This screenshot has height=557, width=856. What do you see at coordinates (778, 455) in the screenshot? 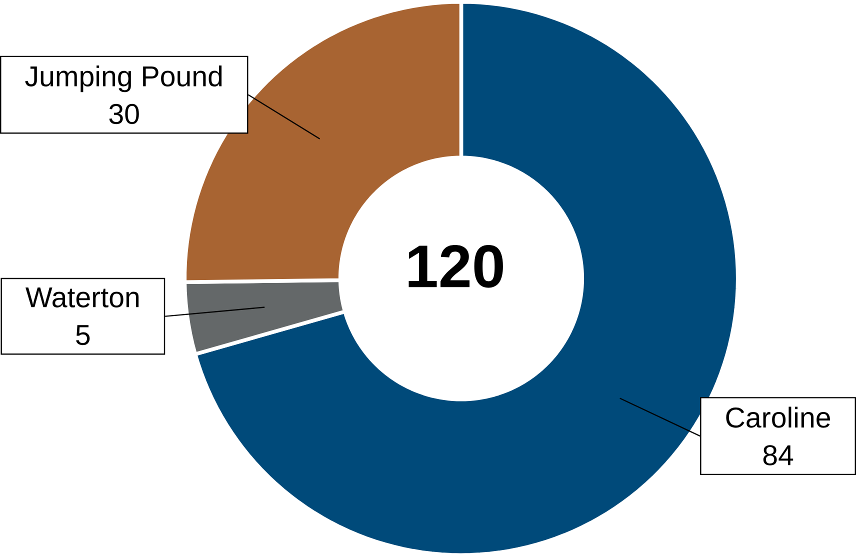
I see `data-label: 84` at bounding box center [778, 455].